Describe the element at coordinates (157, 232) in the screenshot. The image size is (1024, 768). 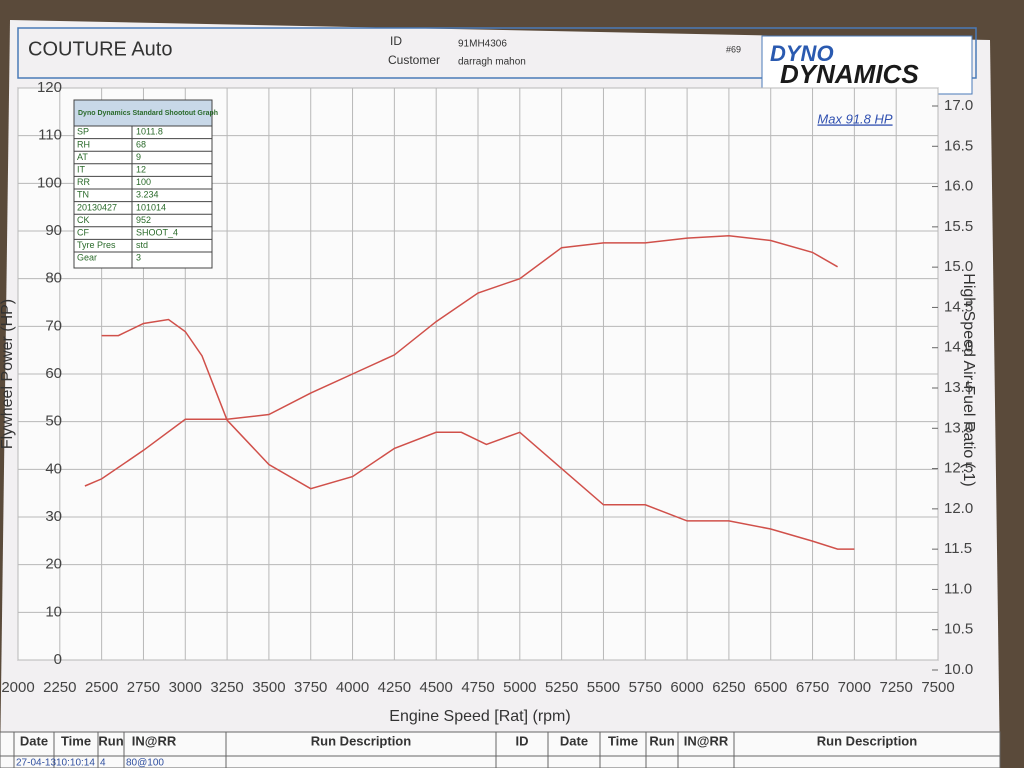
I see `info-value: SHOOT_4` at that location.